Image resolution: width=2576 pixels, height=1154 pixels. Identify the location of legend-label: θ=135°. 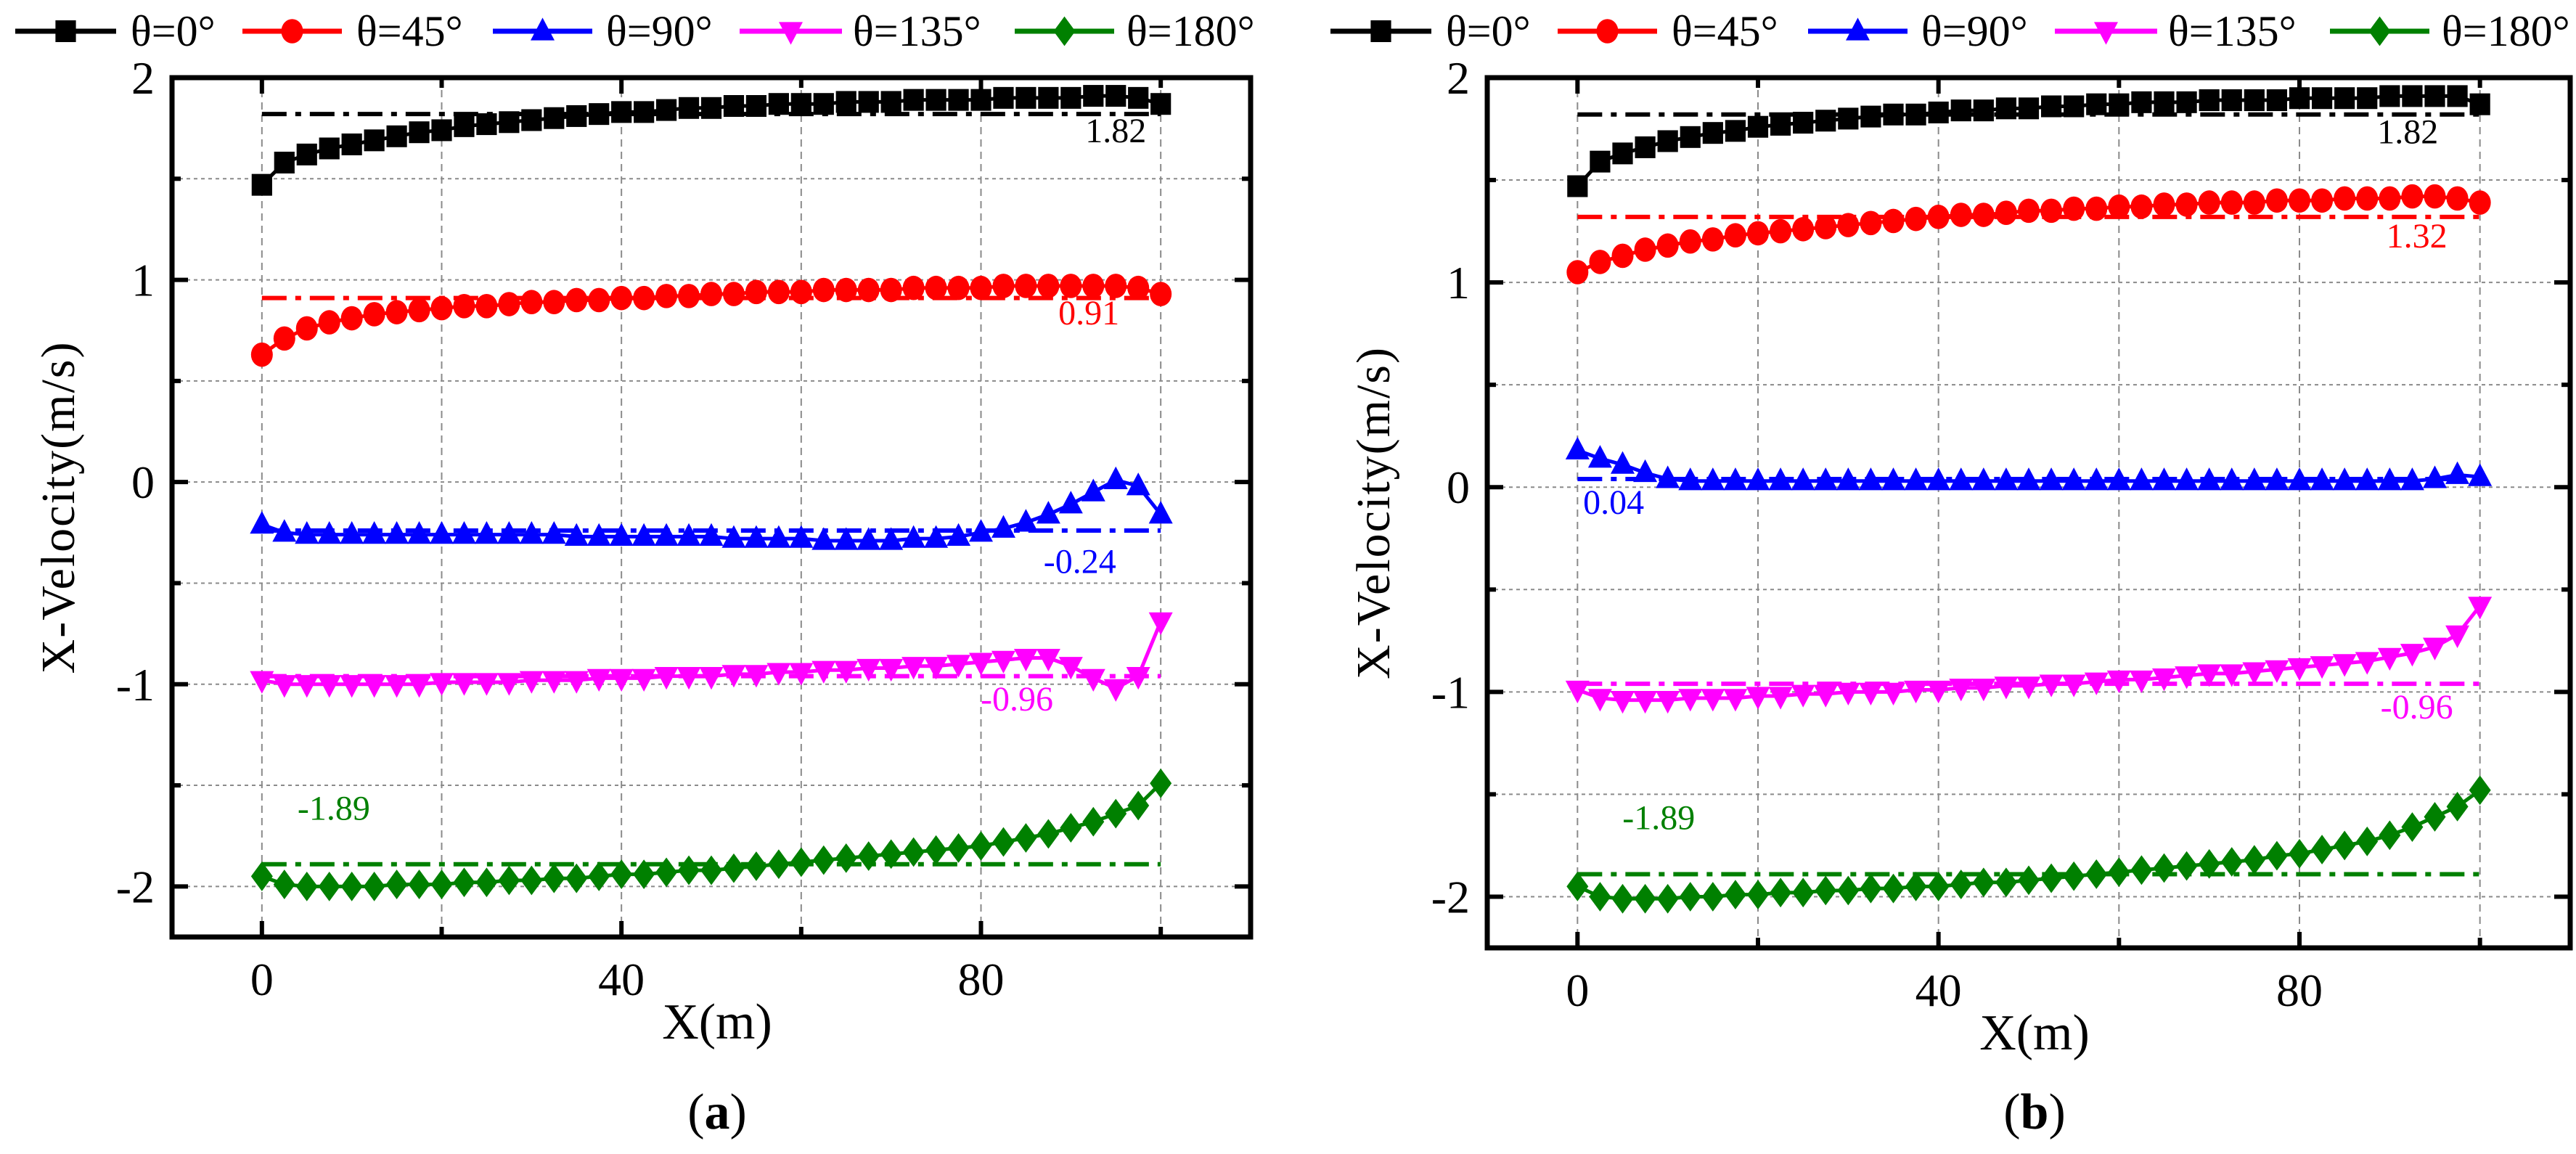
(917, 31).